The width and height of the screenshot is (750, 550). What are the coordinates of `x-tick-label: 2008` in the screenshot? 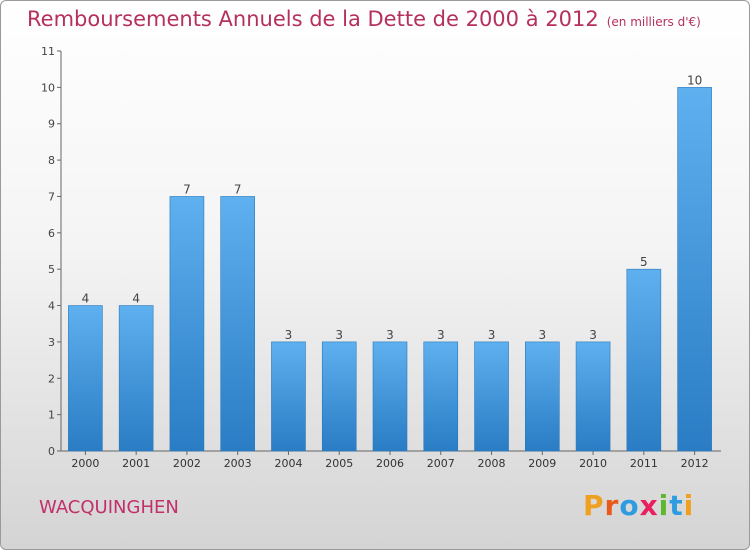 It's located at (492, 463).